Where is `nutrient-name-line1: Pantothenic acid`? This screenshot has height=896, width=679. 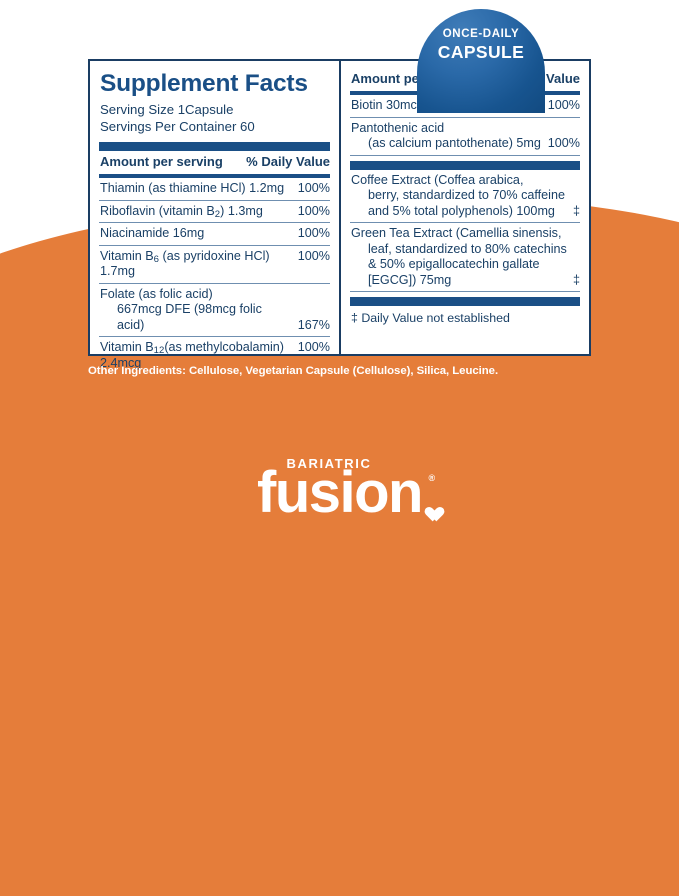 nutrient-name-line1: Pantothenic acid is located at coordinates (398, 127).